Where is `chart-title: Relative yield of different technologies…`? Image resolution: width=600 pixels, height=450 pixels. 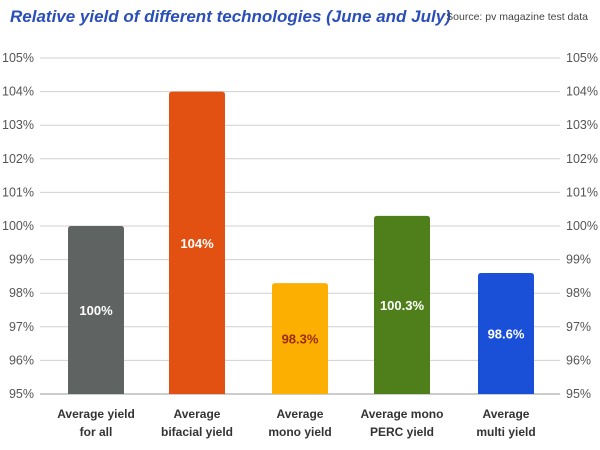 chart-title: Relative yield of different technologies… is located at coordinates (230, 16).